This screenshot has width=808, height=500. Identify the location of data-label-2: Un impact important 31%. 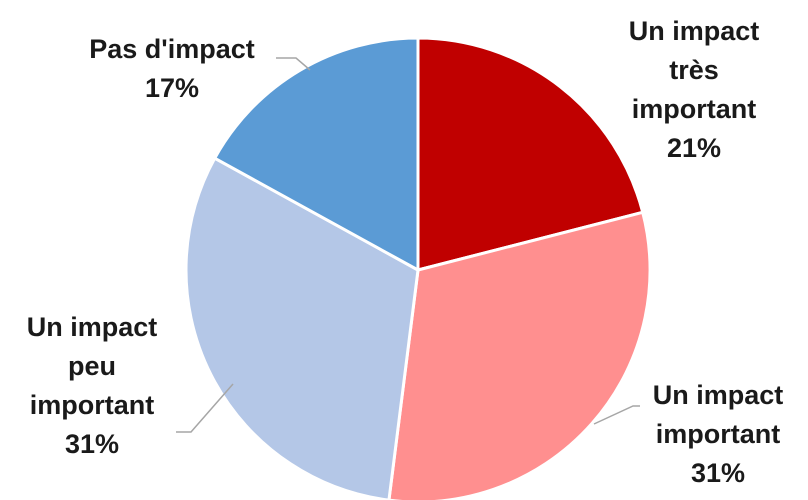
(718, 434).